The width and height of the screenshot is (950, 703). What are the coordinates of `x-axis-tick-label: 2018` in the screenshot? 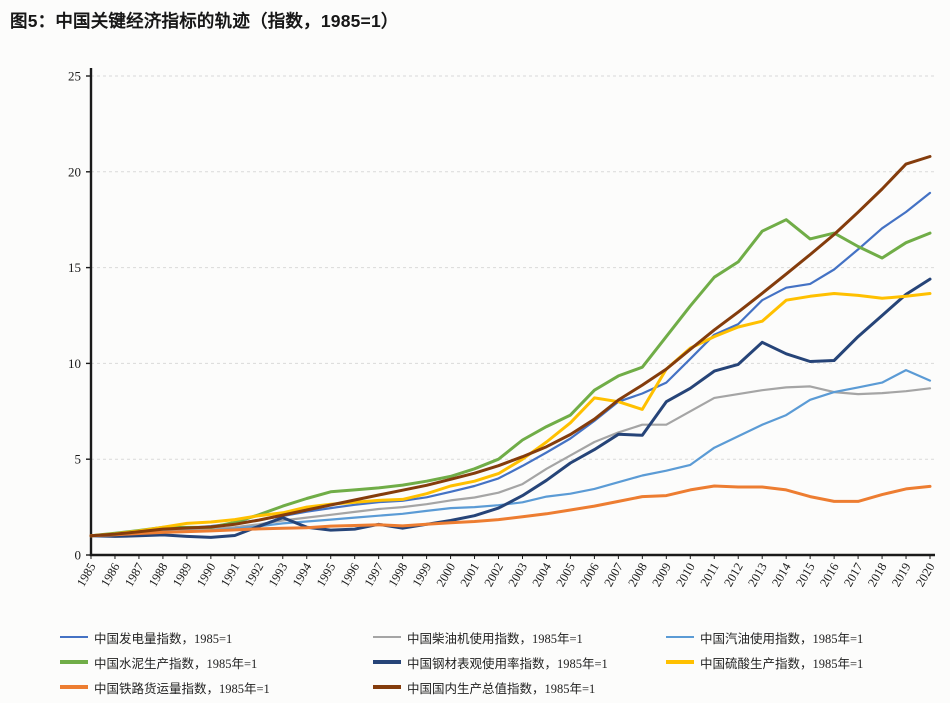 It's located at (877, 575).